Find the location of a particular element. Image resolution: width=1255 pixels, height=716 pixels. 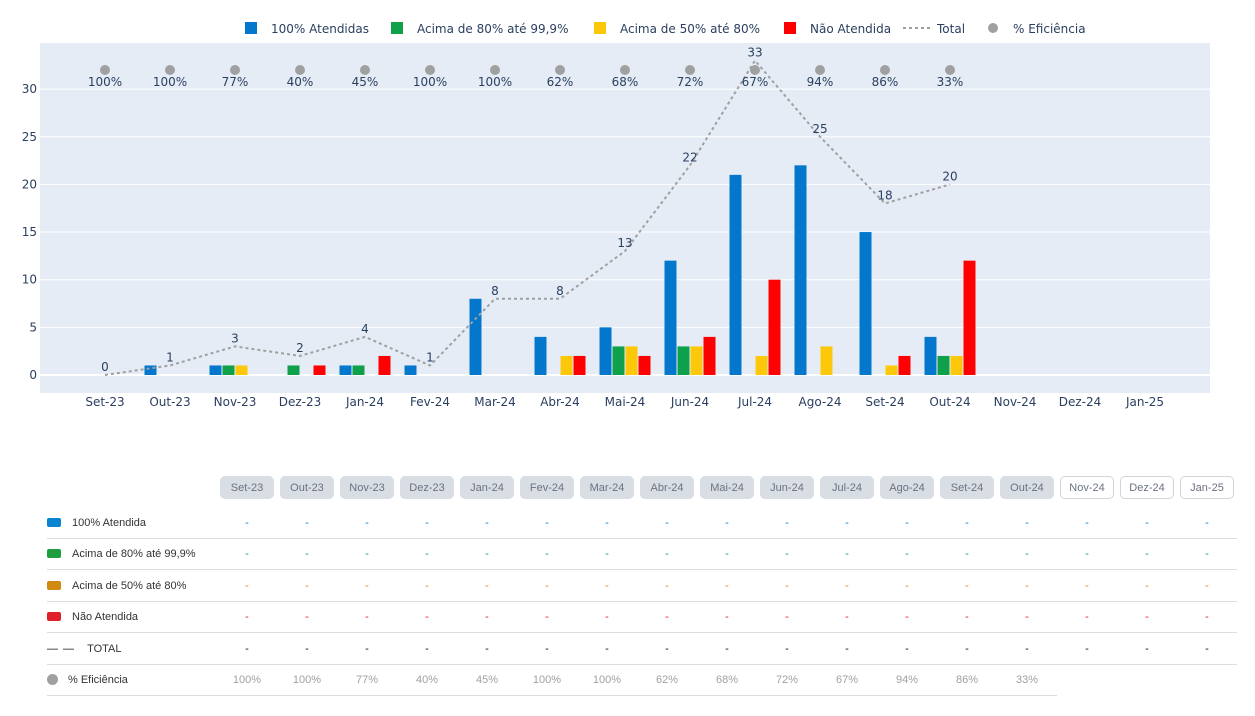

legend-item: Acima de 50% até 80% is located at coordinates (677, 29).